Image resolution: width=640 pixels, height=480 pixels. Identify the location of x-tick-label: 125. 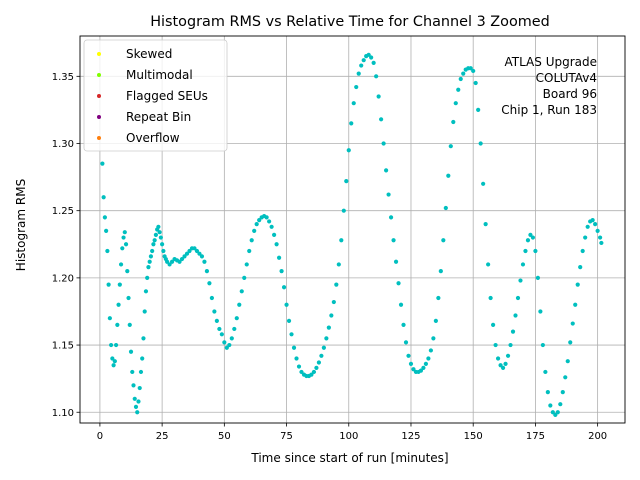
(410, 436).